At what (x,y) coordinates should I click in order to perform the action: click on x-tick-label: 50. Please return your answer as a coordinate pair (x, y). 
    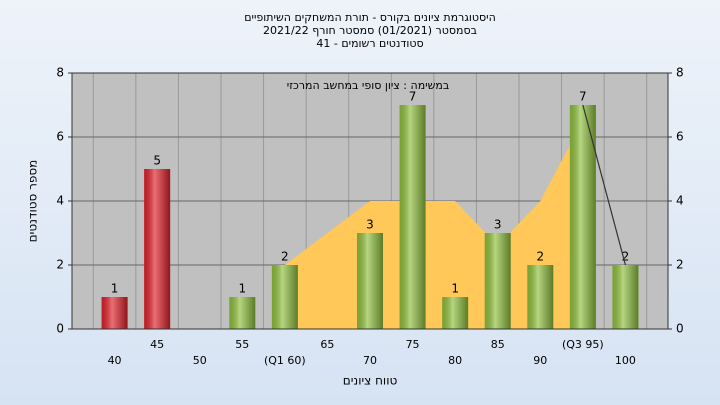
    Looking at the image, I should click on (200, 360).